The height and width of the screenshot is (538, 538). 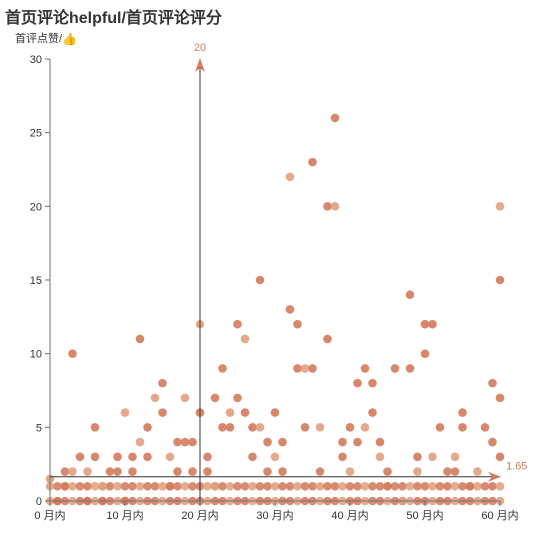 What do you see at coordinates (36, 134) in the screenshot?
I see `y-tick-label: 25` at bounding box center [36, 134].